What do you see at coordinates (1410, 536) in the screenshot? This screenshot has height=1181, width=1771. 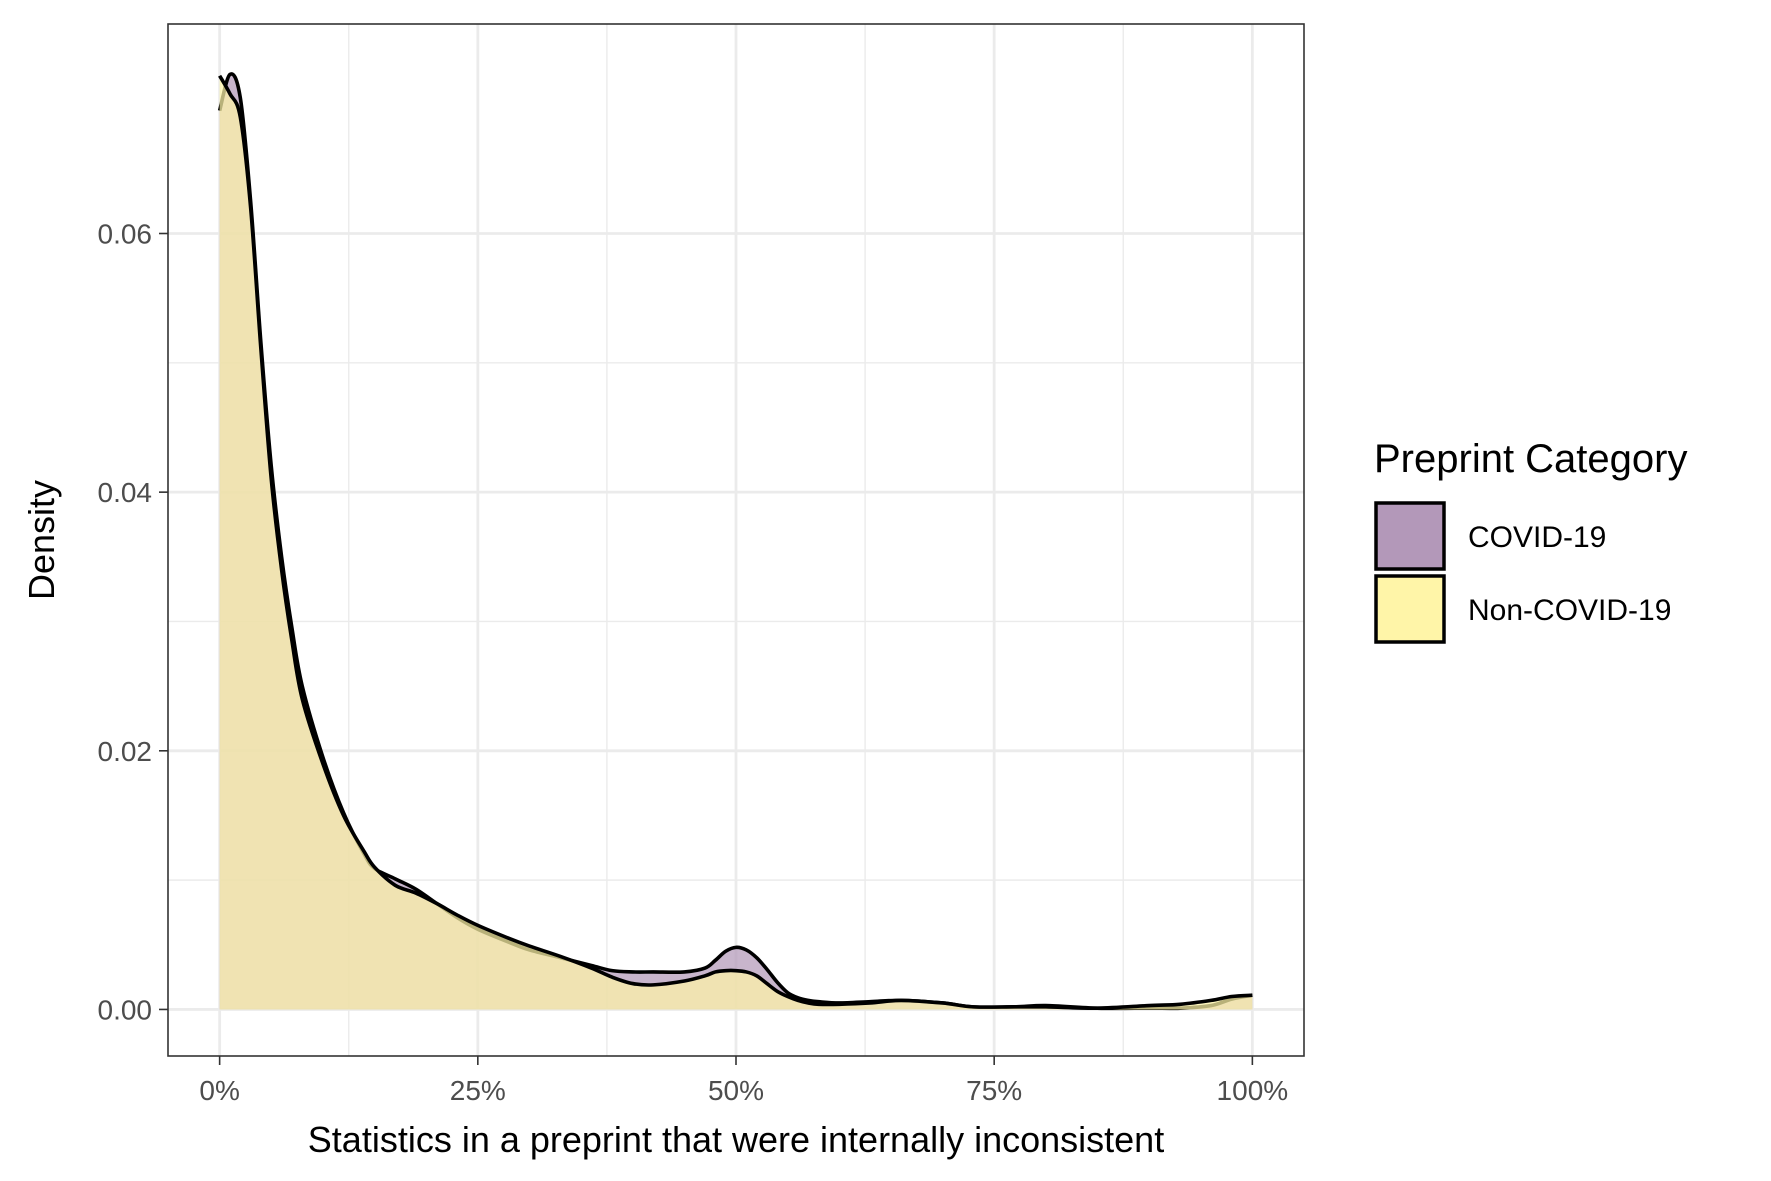 I see `legend-swatch-covid` at bounding box center [1410, 536].